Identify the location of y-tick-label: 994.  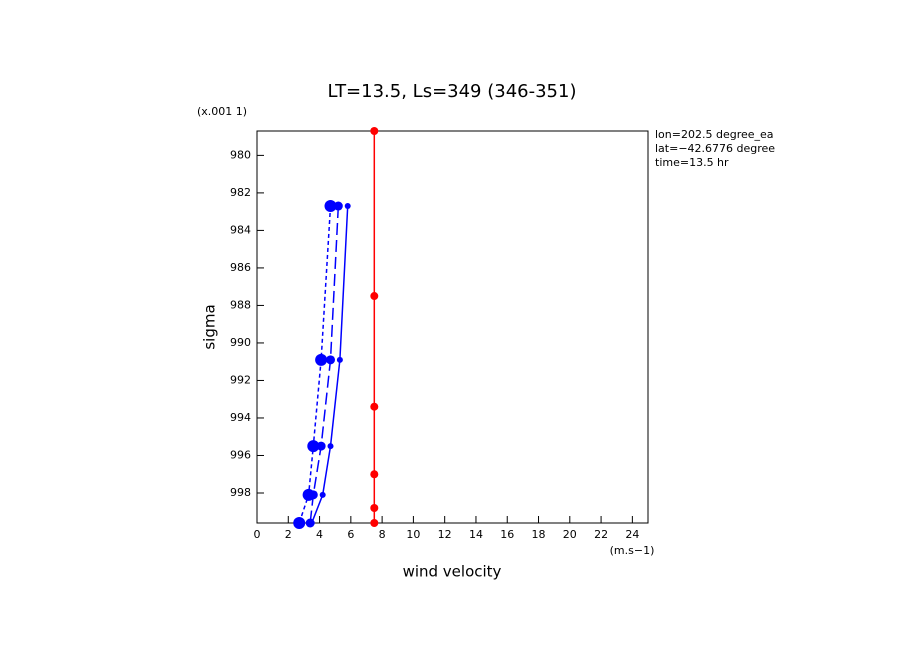
(240, 417).